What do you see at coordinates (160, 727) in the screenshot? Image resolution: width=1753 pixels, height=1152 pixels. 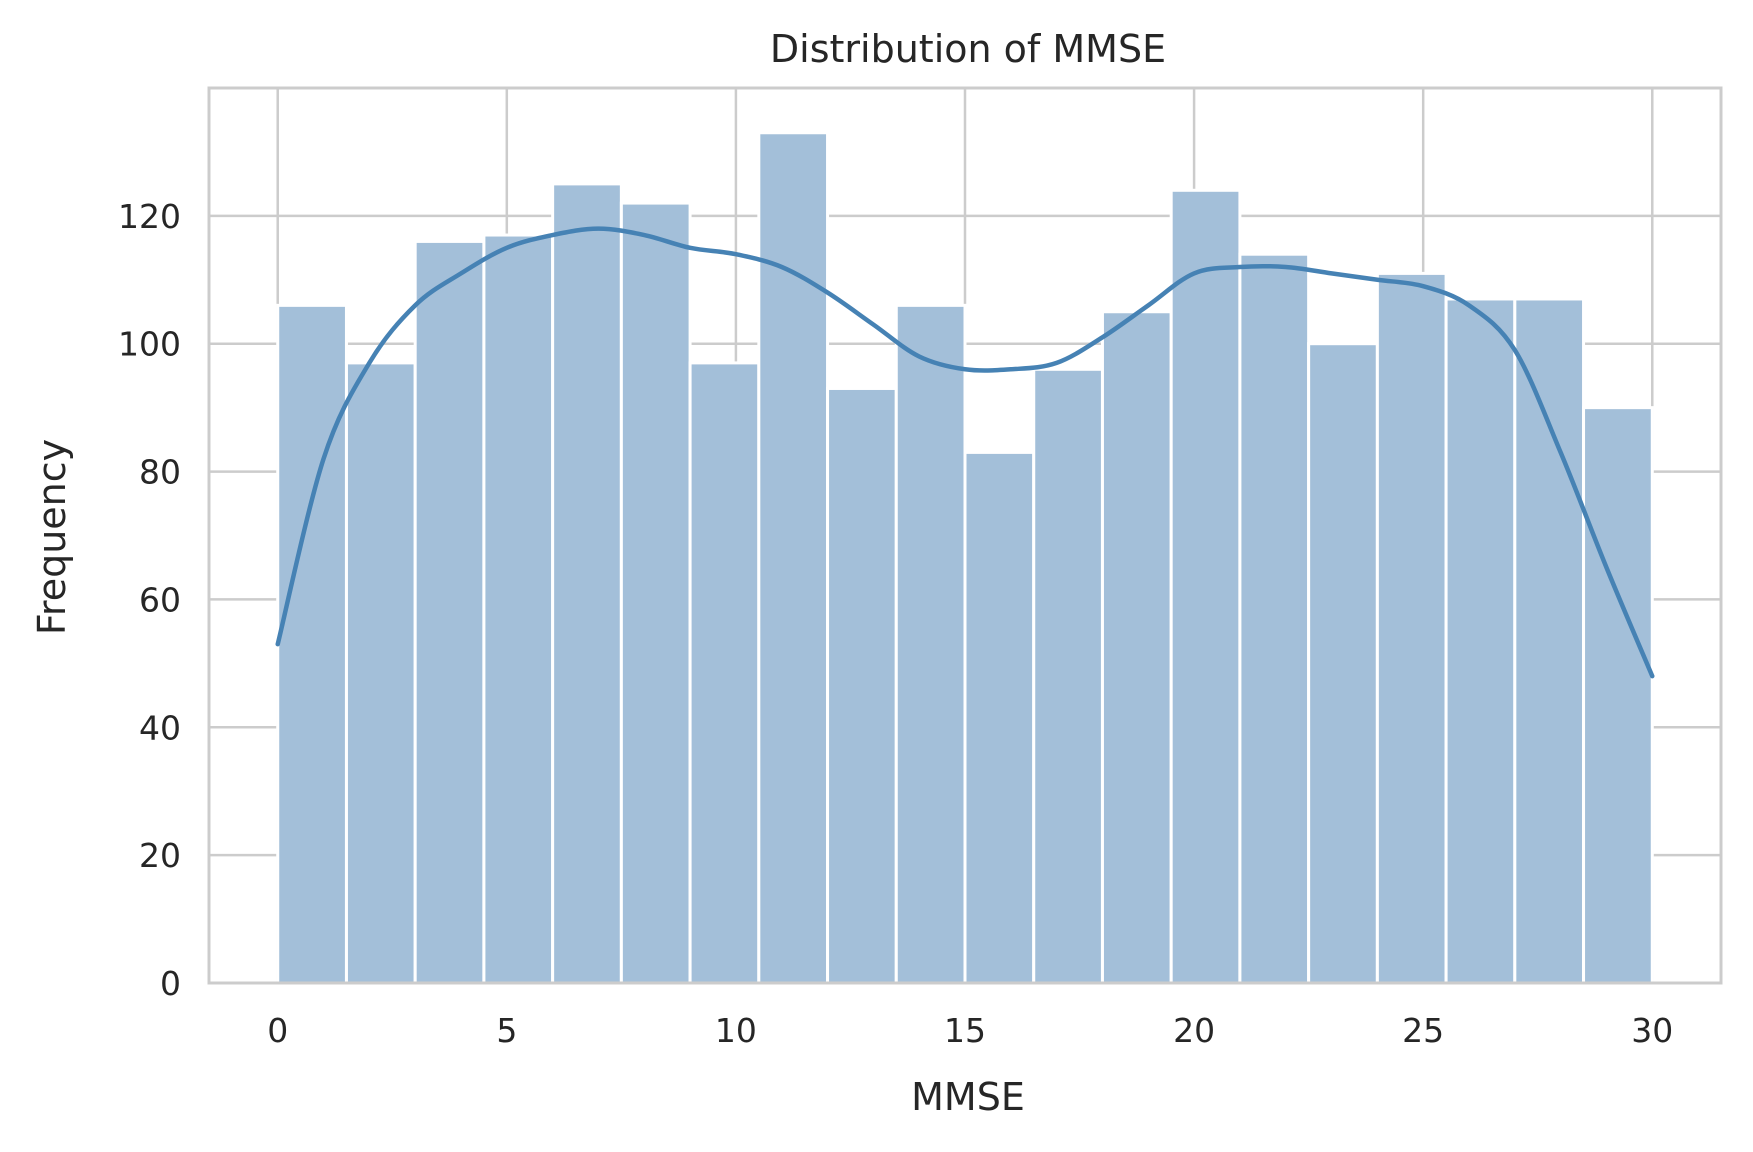 I see `y-tick-label: 40` at bounding box center [160, 727].